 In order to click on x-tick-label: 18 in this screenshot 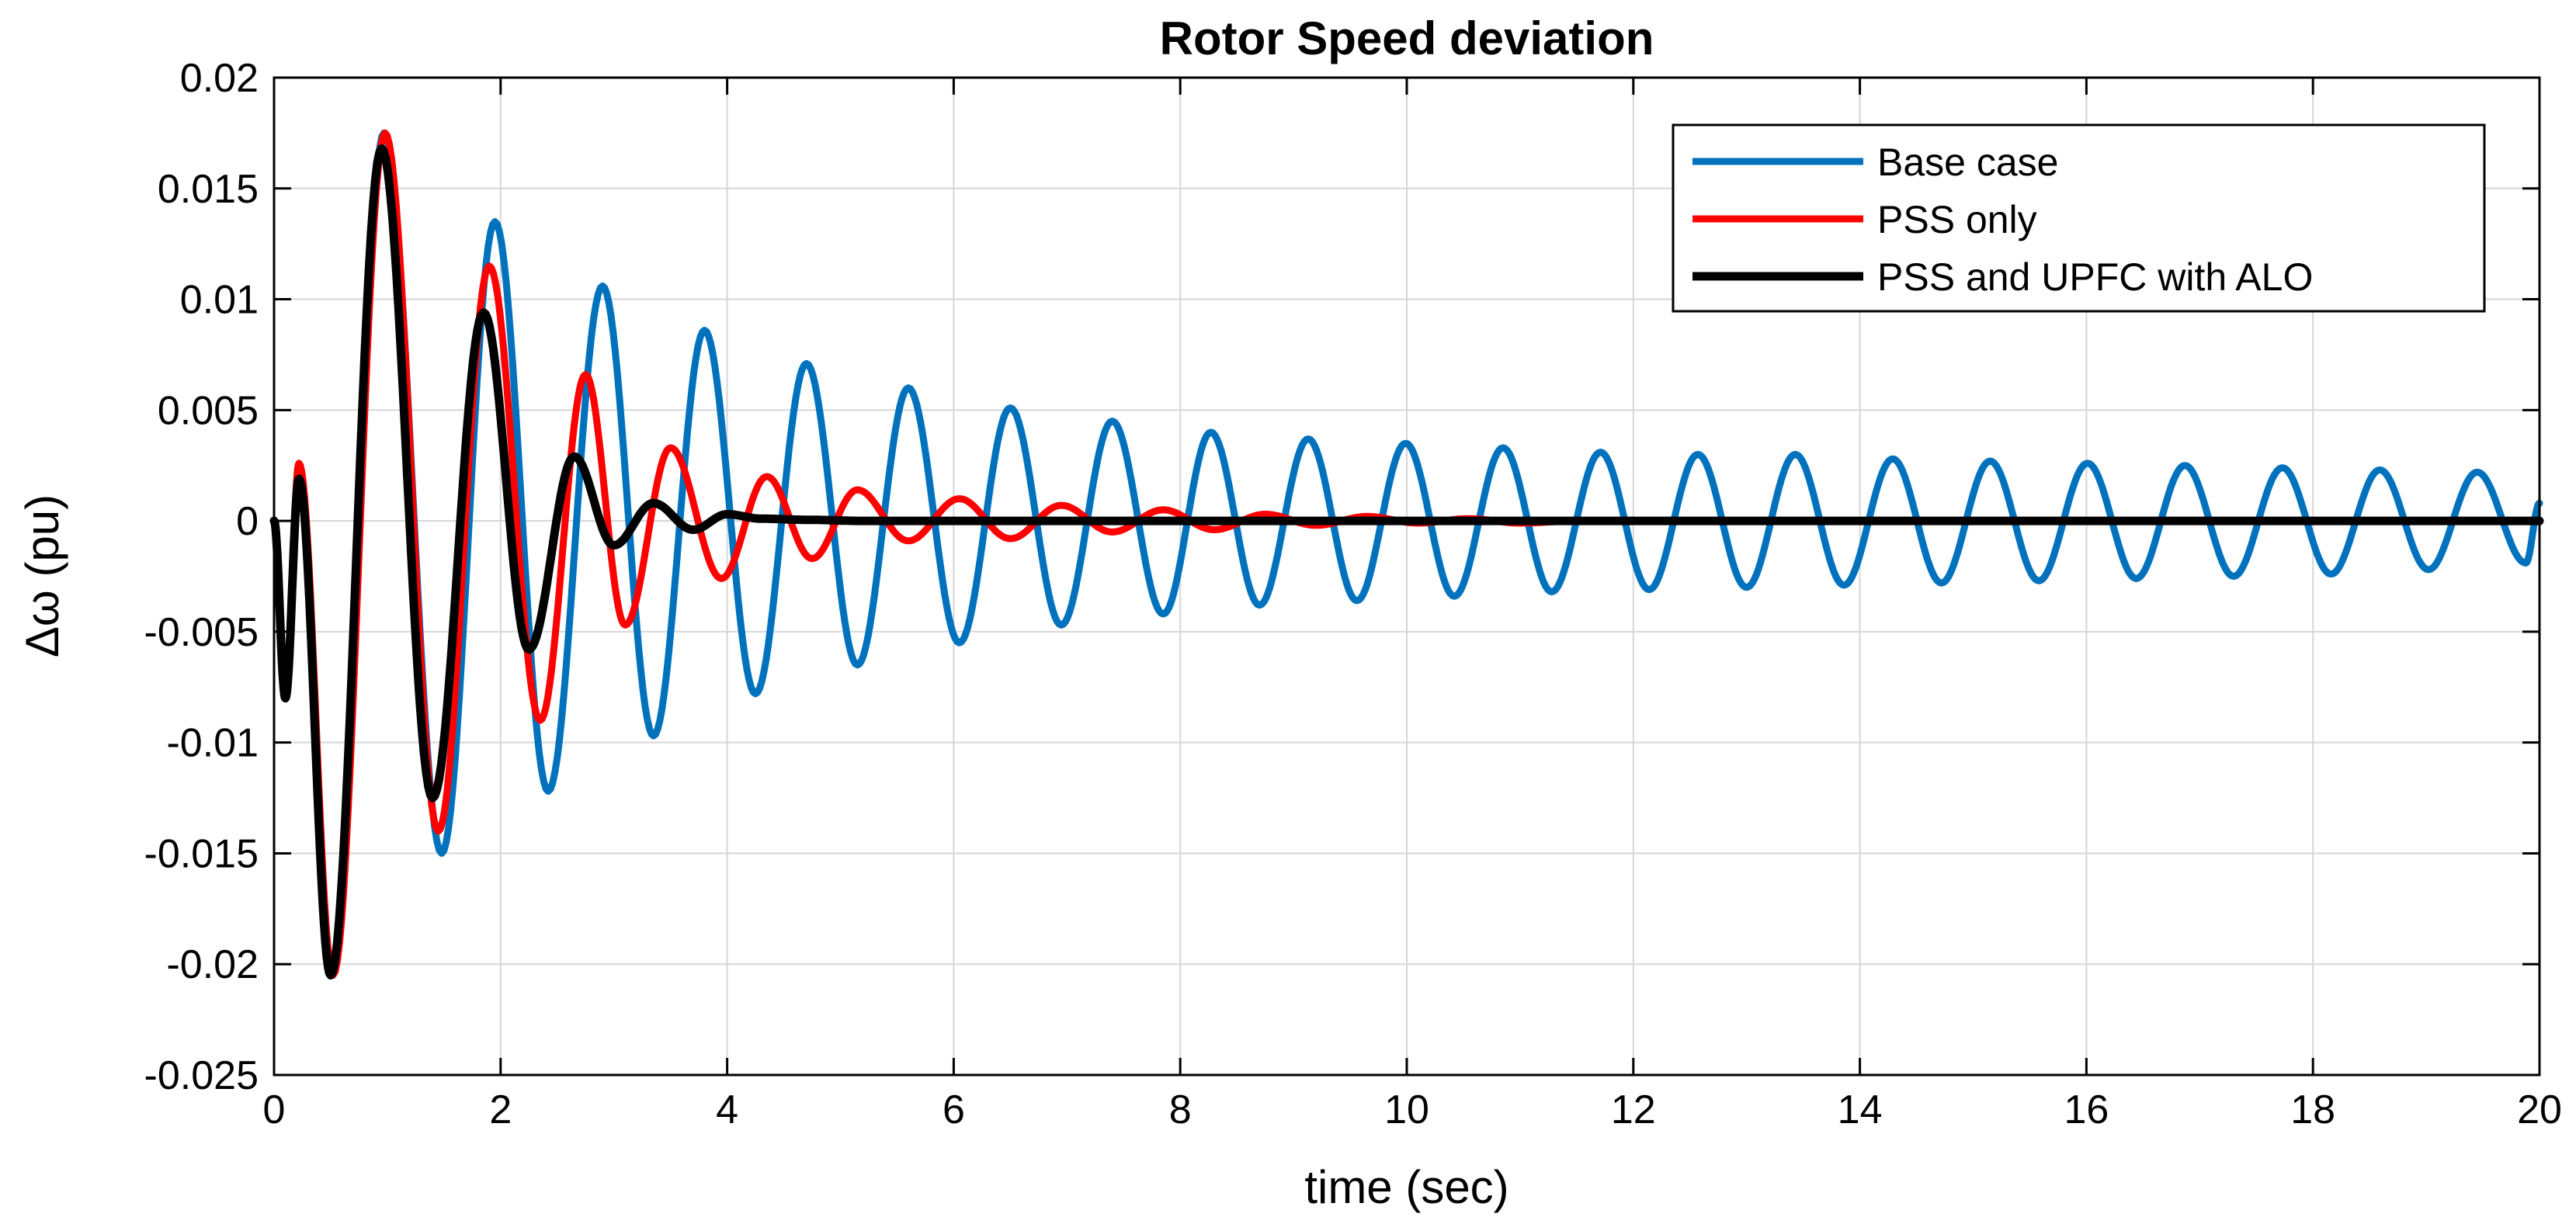, I will do `click(2312, 1109)`.